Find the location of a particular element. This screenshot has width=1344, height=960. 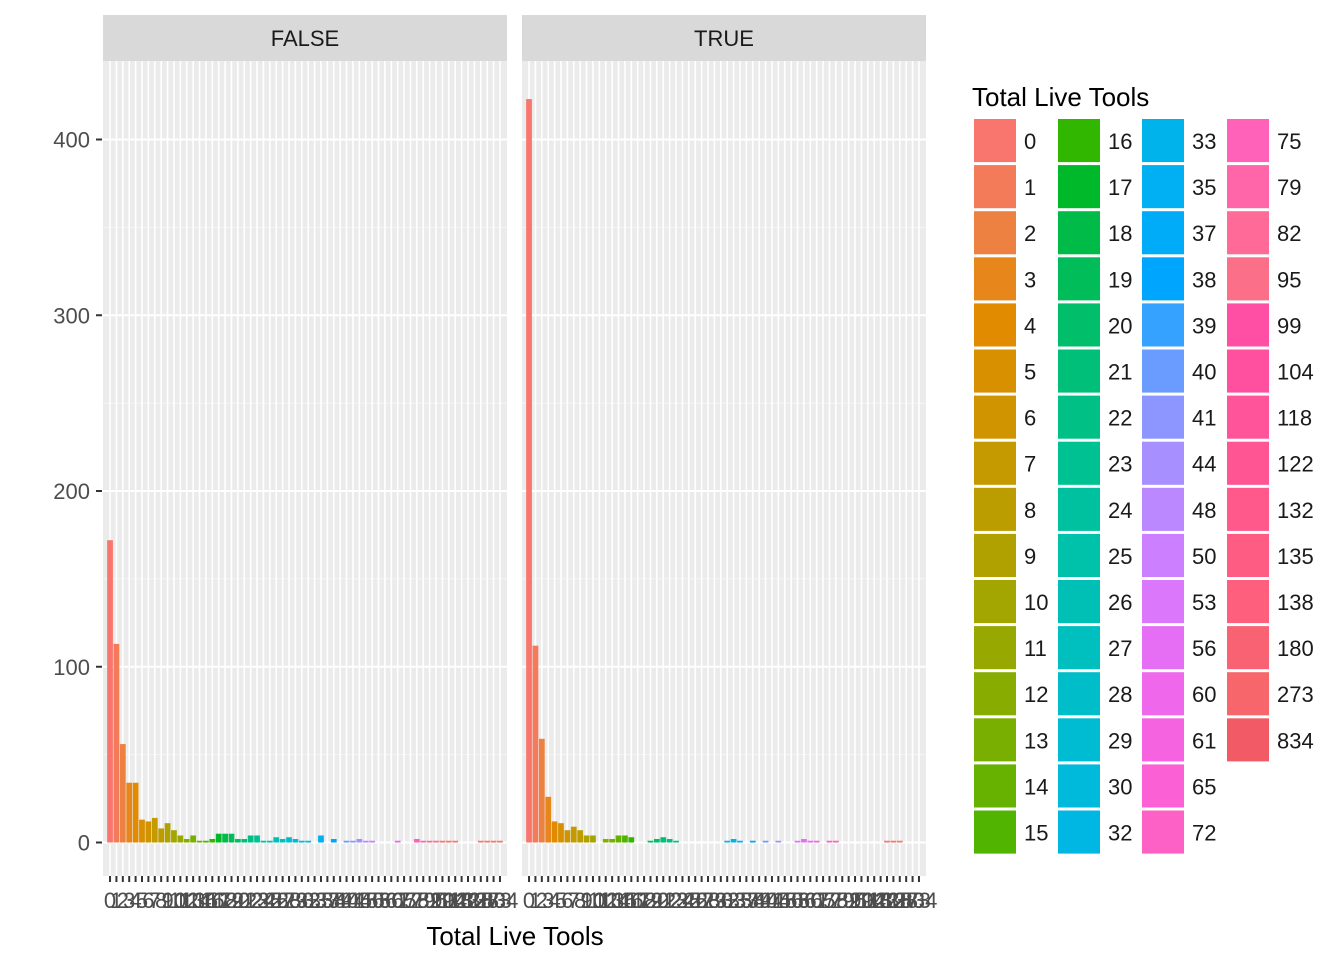

legend-key-label: 48 is located at coordinates (1204, 510).